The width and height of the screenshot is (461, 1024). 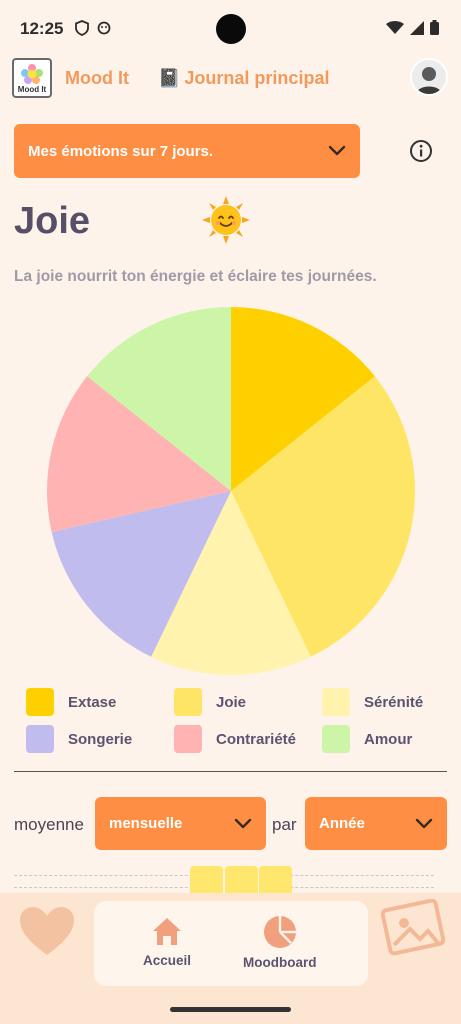 What do you see at coordinates (342, 823) in the screenshot?
I see `average-group-value: Année` at bounding box center [342, 823].